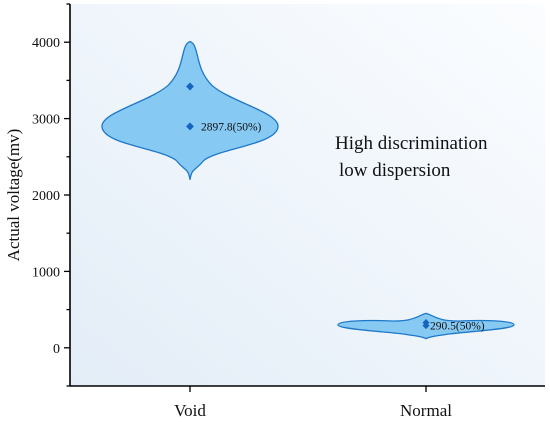 Image resolution: width=550 pixels, height=422 pixels. What do you see at coordinates (395, 170) in the screenshot?
I see `annotation-line-2: low dispersion` at bounding box center [395, 170].